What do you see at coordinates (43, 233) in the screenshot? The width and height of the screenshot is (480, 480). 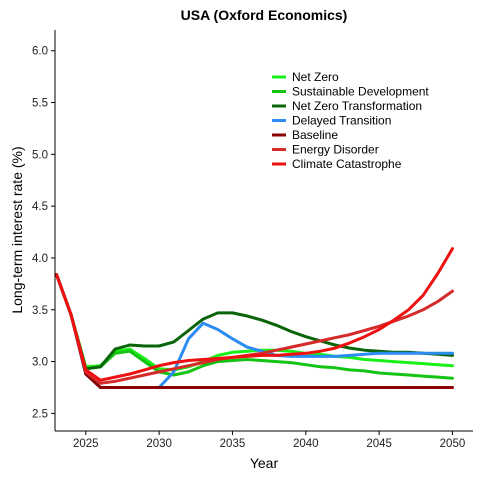 I see `y-axis-ticks: 2.5 3.0 3.5 4.0 4.5 5.0 5.5 6.0` at bounding box center [43, 233].